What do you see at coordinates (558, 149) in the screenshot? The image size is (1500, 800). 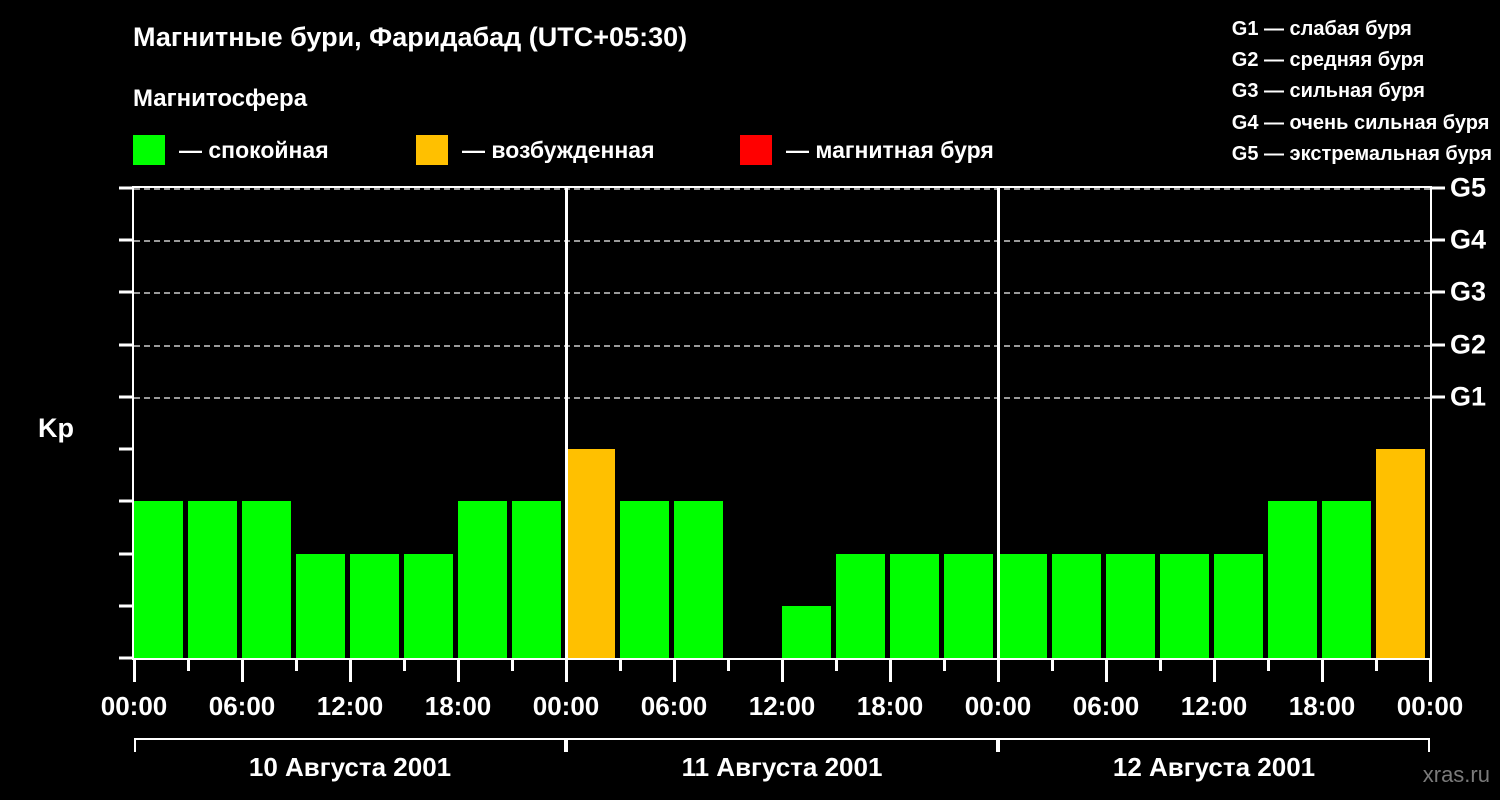 I see `legend-label-excited: — возбужденная` at bounding box center [558, 149].